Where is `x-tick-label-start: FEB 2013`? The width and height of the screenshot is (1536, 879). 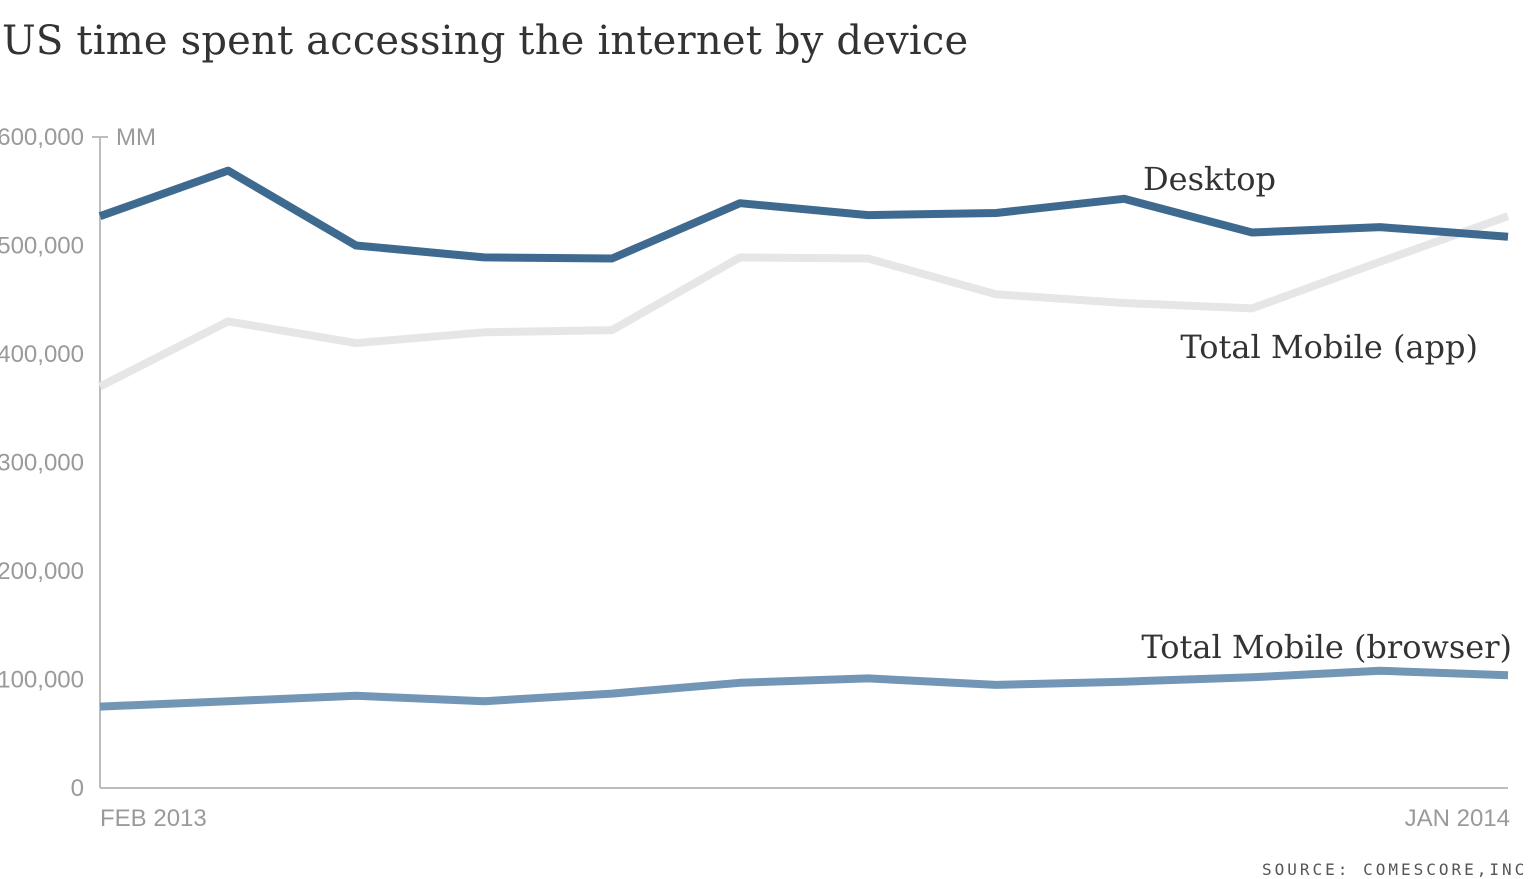 x-tick-label-start: FEB 2013 is located at coordinates (153, 818).